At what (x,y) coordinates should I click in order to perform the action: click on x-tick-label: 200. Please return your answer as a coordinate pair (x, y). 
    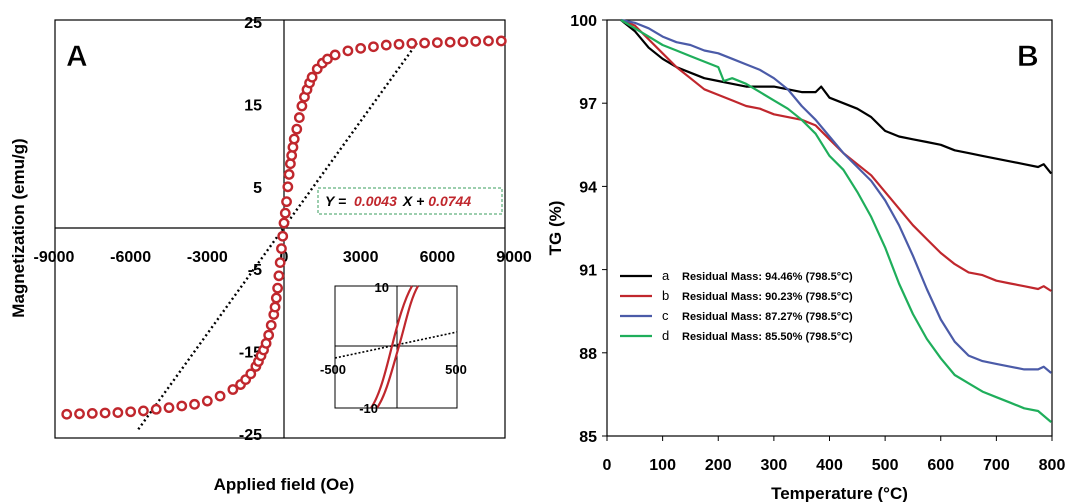
    Looking at the image, I should click on (718, 465).